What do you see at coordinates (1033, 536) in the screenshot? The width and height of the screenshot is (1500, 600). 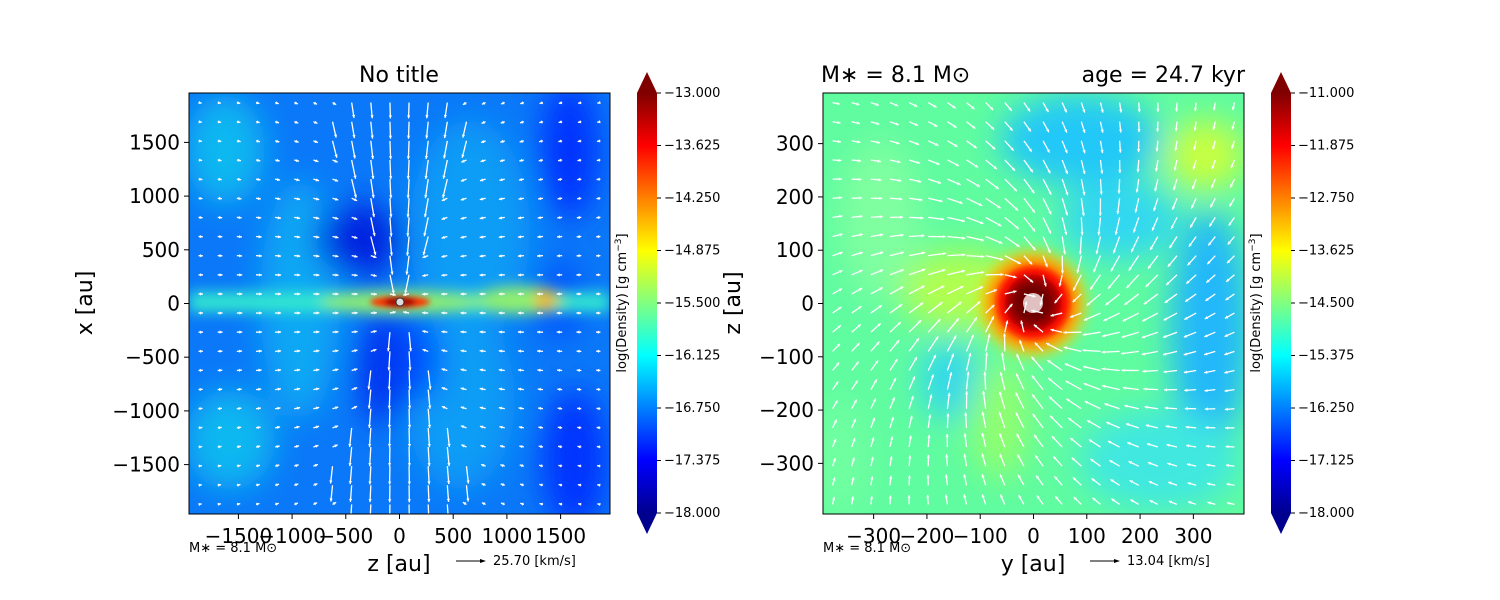 I see `right-xtick-label: 0` at bounding box center [1033, 536].